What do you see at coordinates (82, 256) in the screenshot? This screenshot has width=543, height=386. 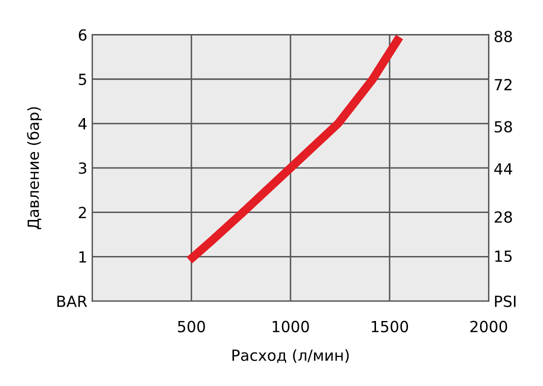 I see `y-tick-label: 1` at bounding box center [82, 256].